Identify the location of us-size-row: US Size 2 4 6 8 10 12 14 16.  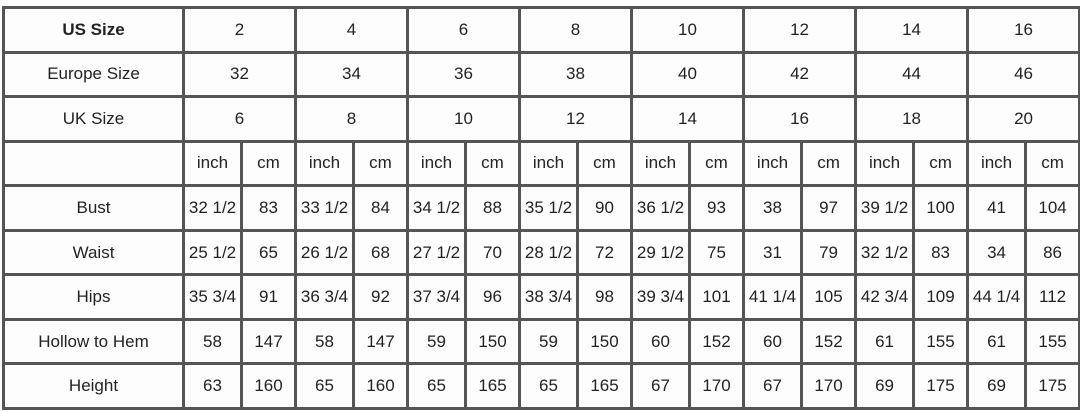
(541, 30).